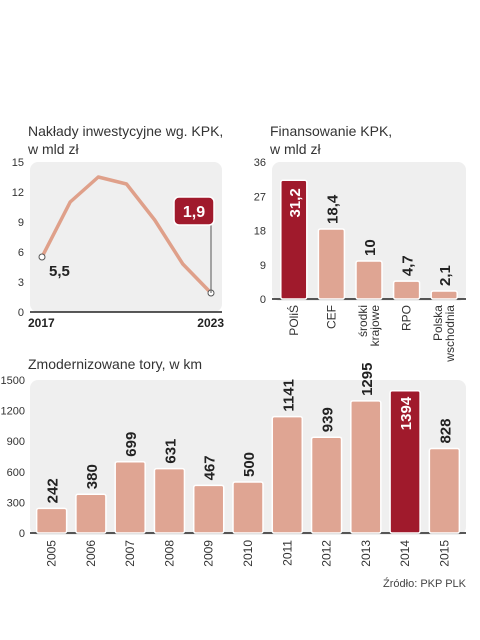 The height and width of the screenshot is (640, 480). I want to click on bar-chart-2-value-label: 18,4, so click(332, 209).